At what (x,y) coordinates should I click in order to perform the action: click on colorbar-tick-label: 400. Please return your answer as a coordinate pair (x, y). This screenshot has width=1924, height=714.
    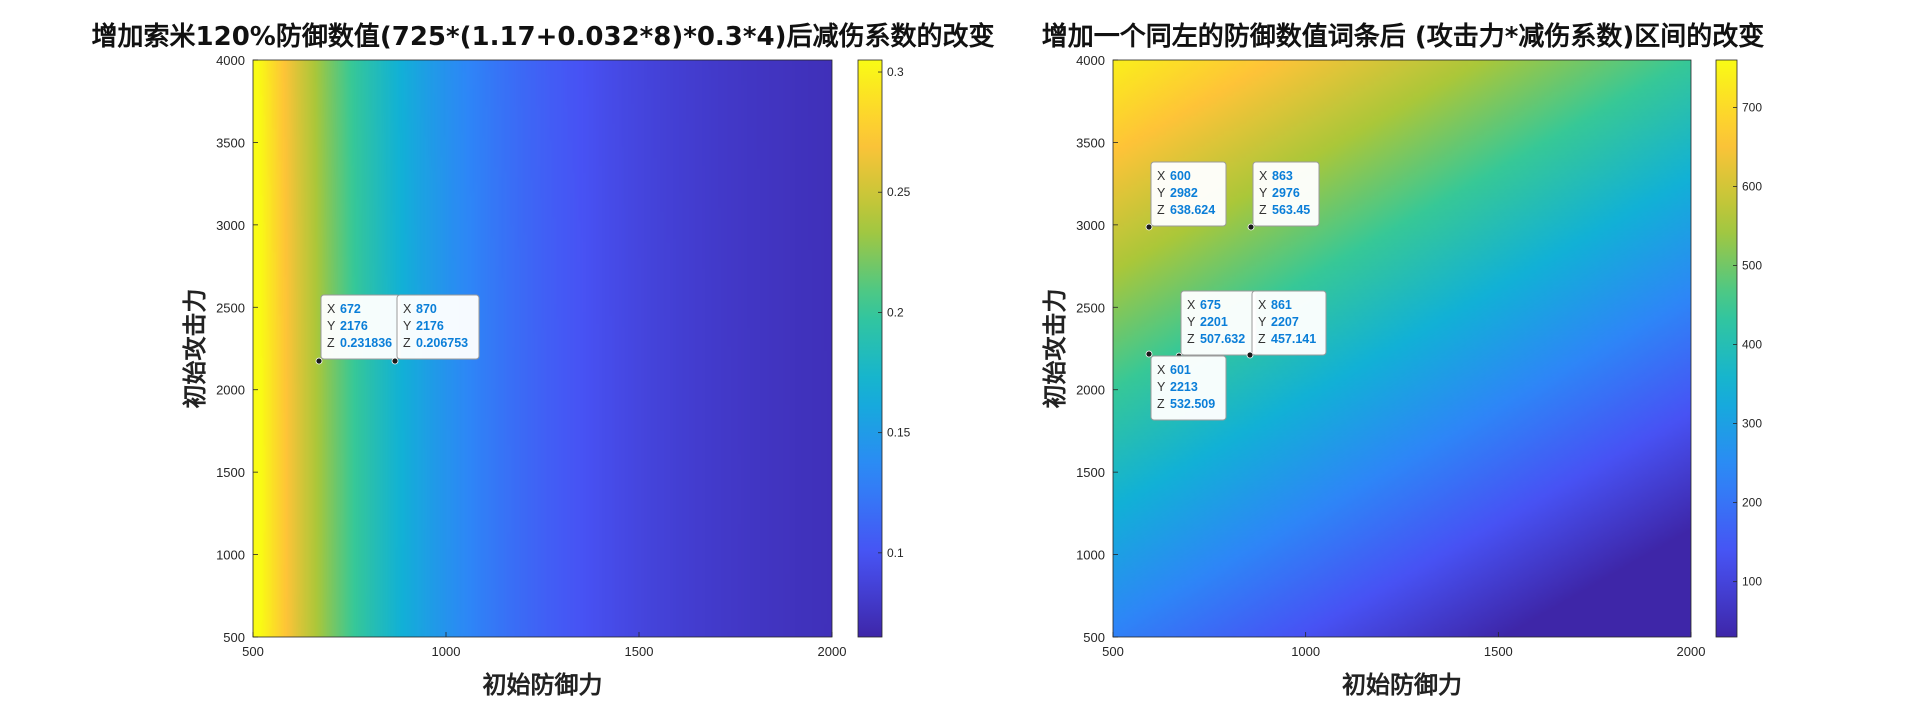
    Looking at the image, I should click on (1752, 345).